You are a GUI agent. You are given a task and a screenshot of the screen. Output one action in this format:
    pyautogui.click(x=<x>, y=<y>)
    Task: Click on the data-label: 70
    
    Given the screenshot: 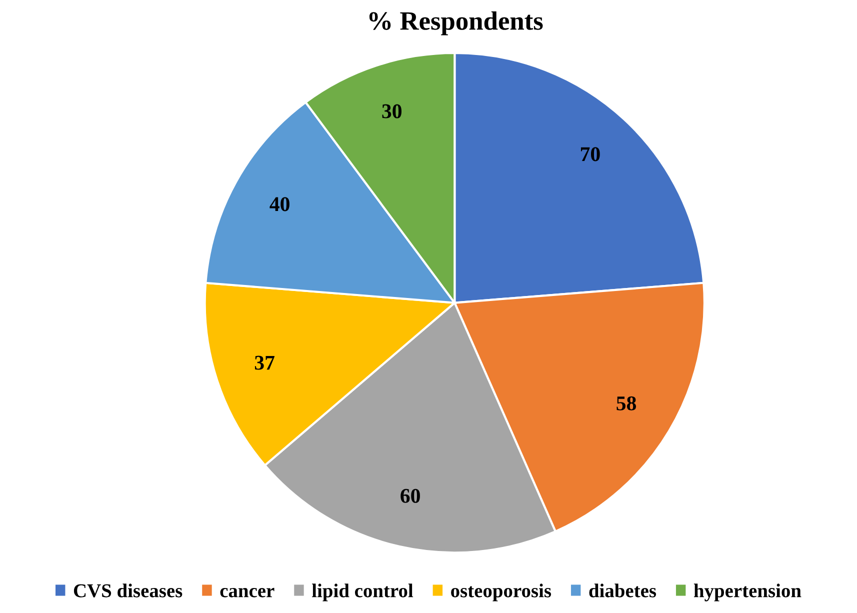 What is the action you would take?
    pyautogui.click(x=590, y=154)
    